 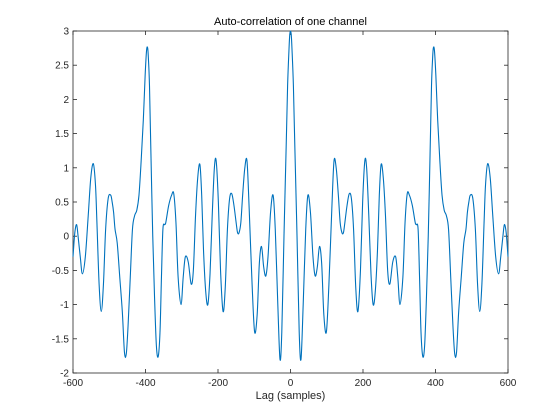 I want to click on x-tick-label: 600, so click(x=508, y=383).